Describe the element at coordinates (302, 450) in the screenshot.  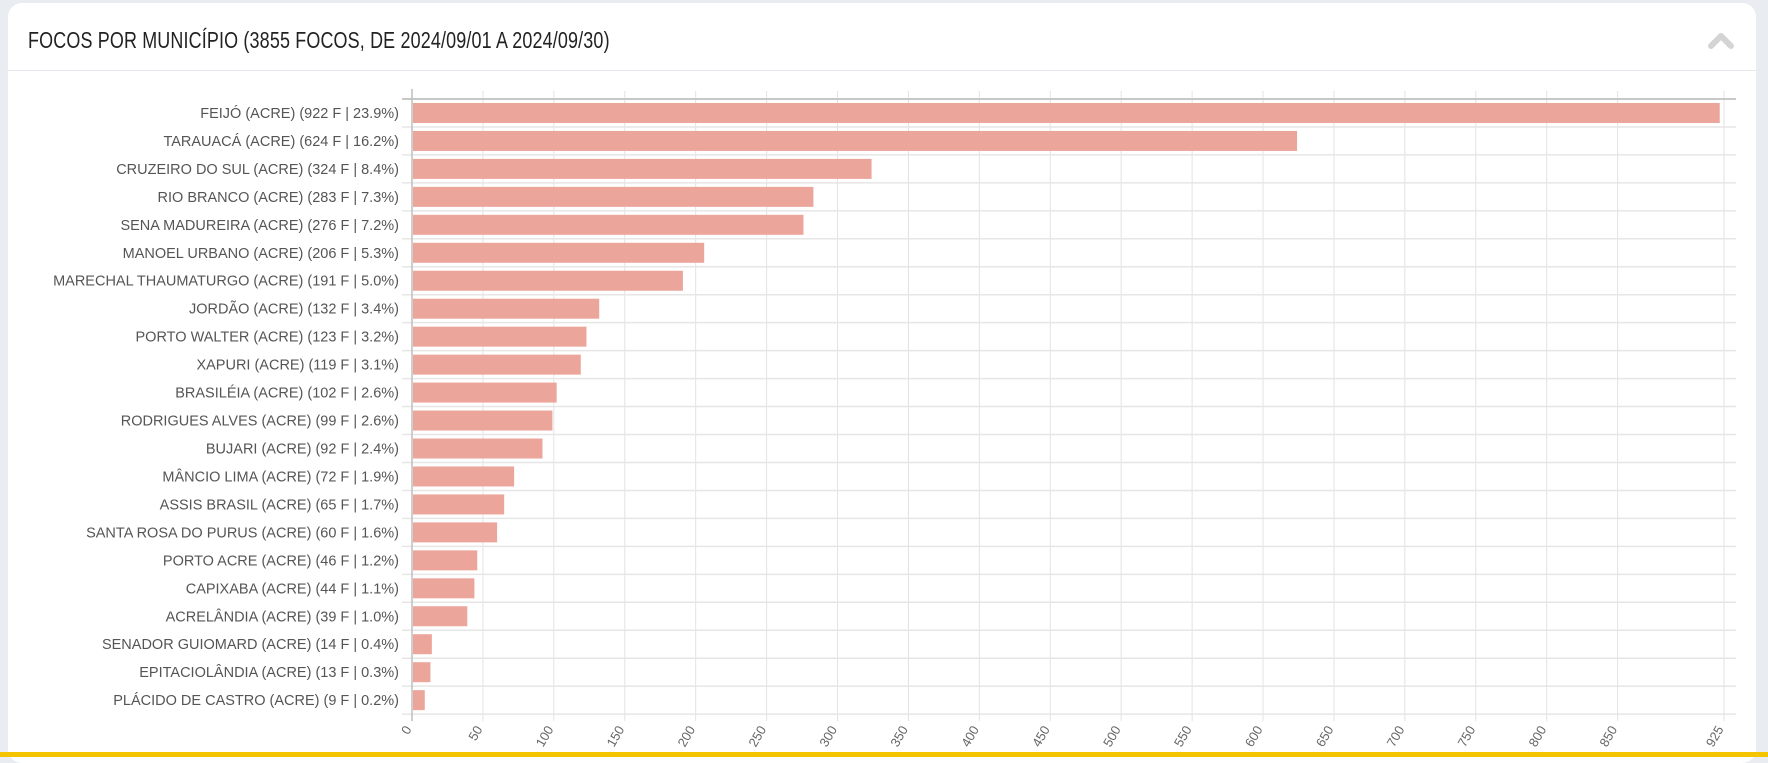
I see `category-label: BUJARI (ACRE) (92 F | 2.4%)` at that location.